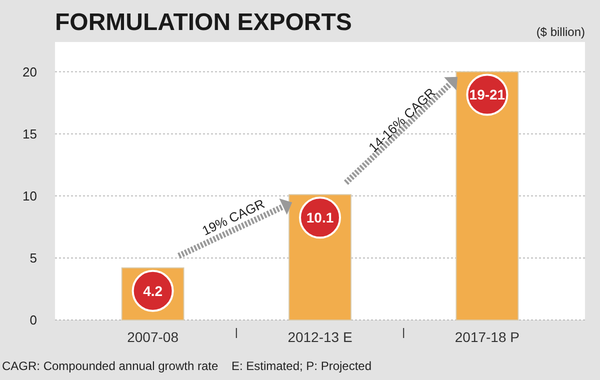 This screenshot has height=380, width=600. Describe the element at coordinates (233, 217) in the screenshot. I see `annotation: 19% CAGR` at that location.